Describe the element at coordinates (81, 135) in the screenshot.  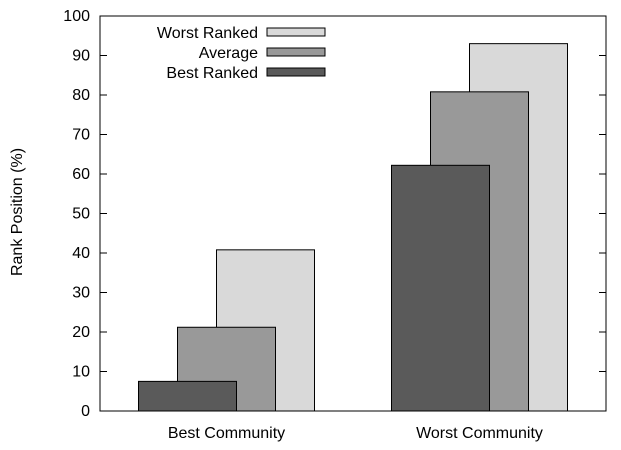
I see `y-tick-label: 70` at that location.